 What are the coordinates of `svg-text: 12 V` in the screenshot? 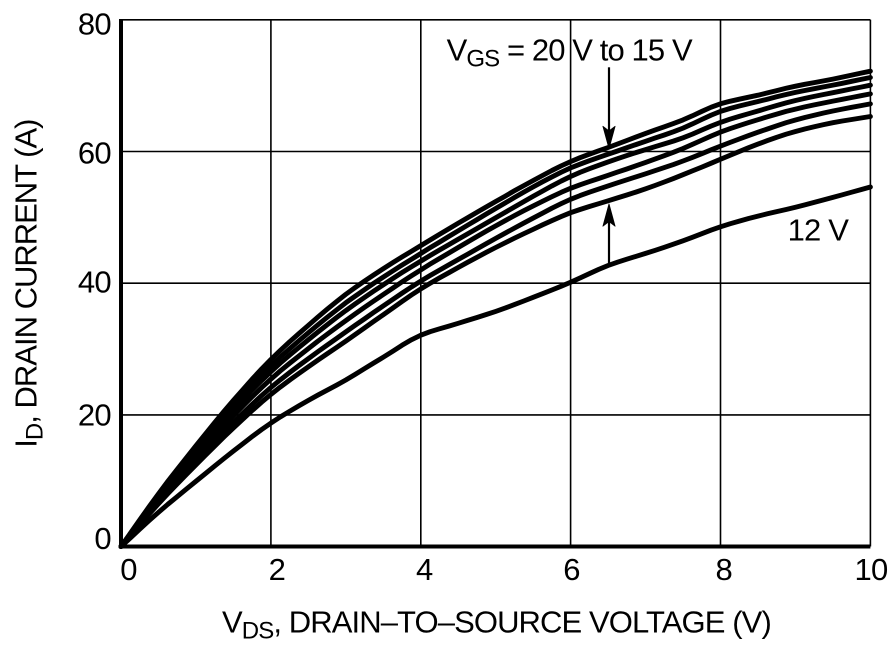 It's located at (819, 230).